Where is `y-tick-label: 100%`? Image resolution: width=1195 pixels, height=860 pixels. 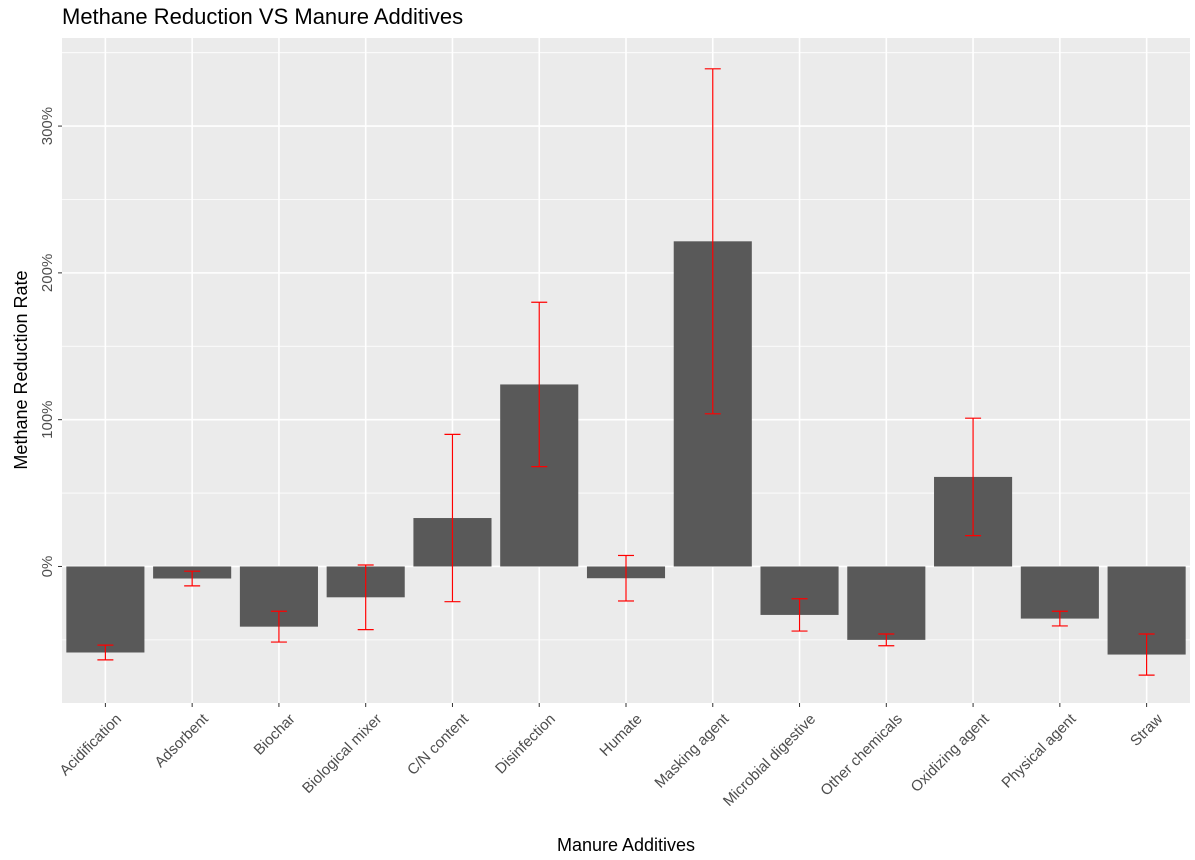 y-tick-label: 100% is located at coordinates (47, 419).